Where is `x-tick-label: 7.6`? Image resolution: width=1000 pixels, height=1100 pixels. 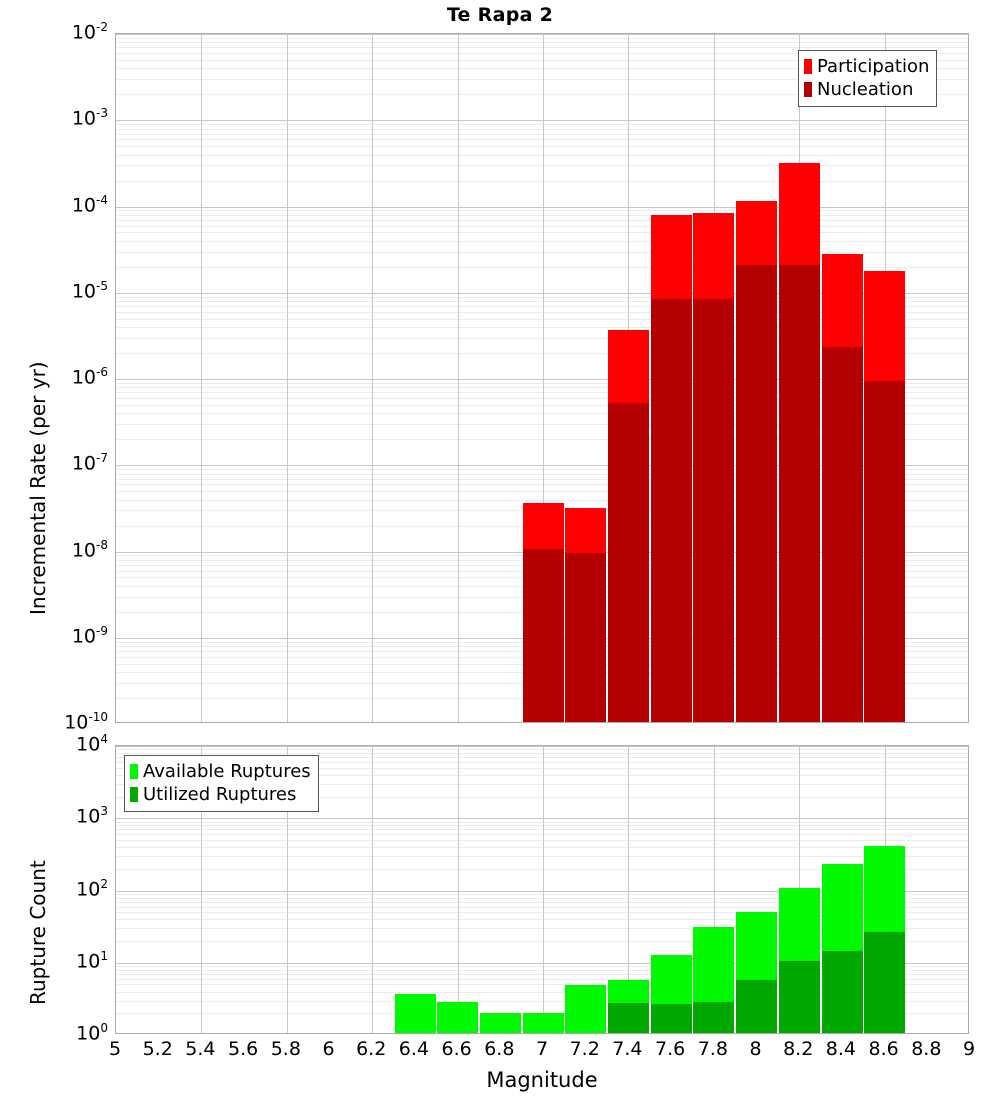
x-tick-label: 7.6 is located at coordinates (670, 1049).